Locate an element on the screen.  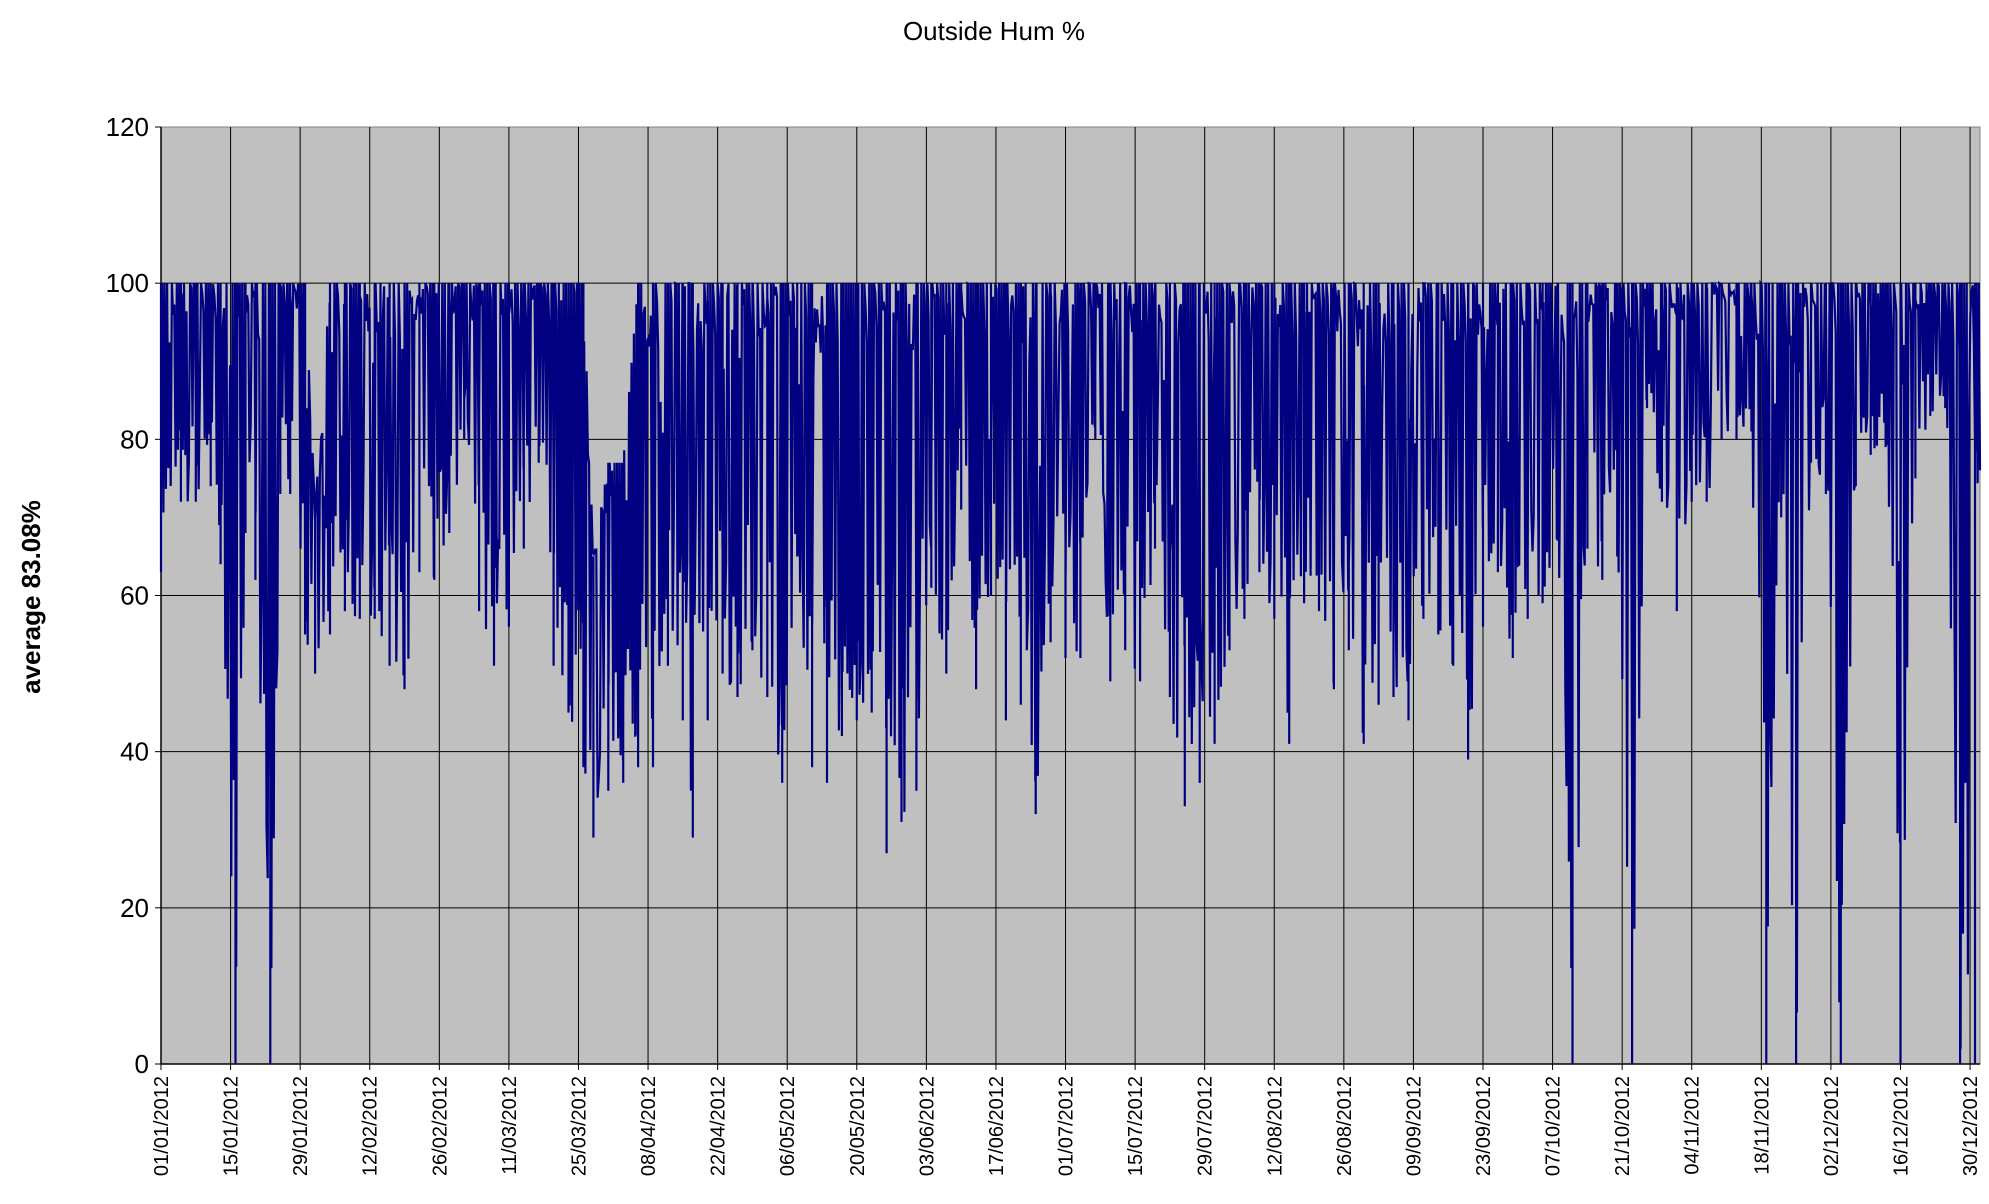
x-tick-label: 09/09/2012 is located at coordinates (1414, 1126).